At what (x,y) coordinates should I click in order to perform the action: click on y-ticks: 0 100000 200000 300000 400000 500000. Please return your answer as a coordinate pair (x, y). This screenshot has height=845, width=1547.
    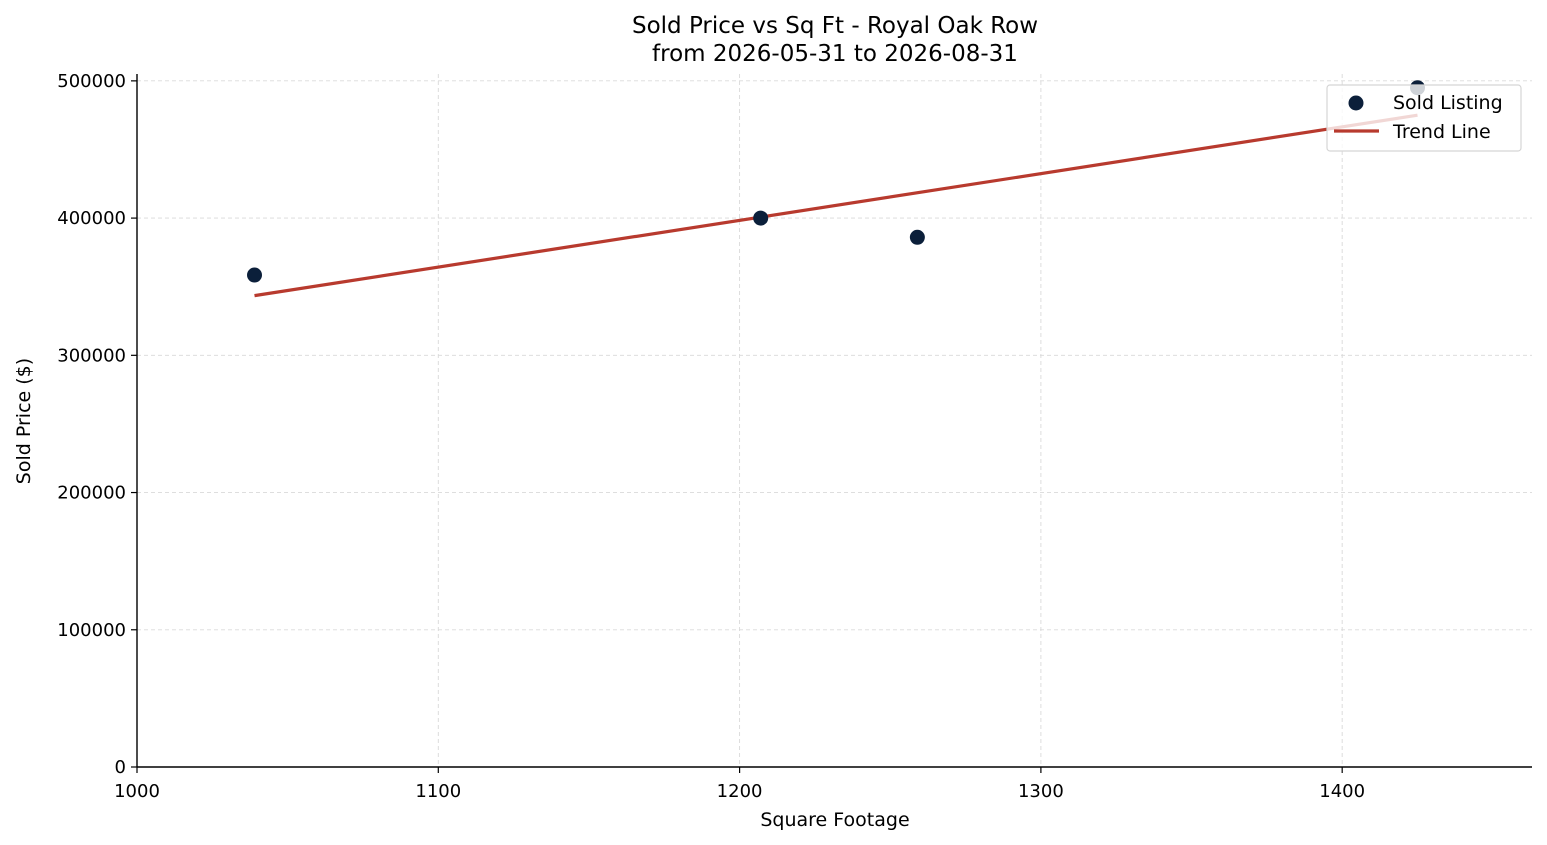
    Looking at the image, I should click on (97, 424).